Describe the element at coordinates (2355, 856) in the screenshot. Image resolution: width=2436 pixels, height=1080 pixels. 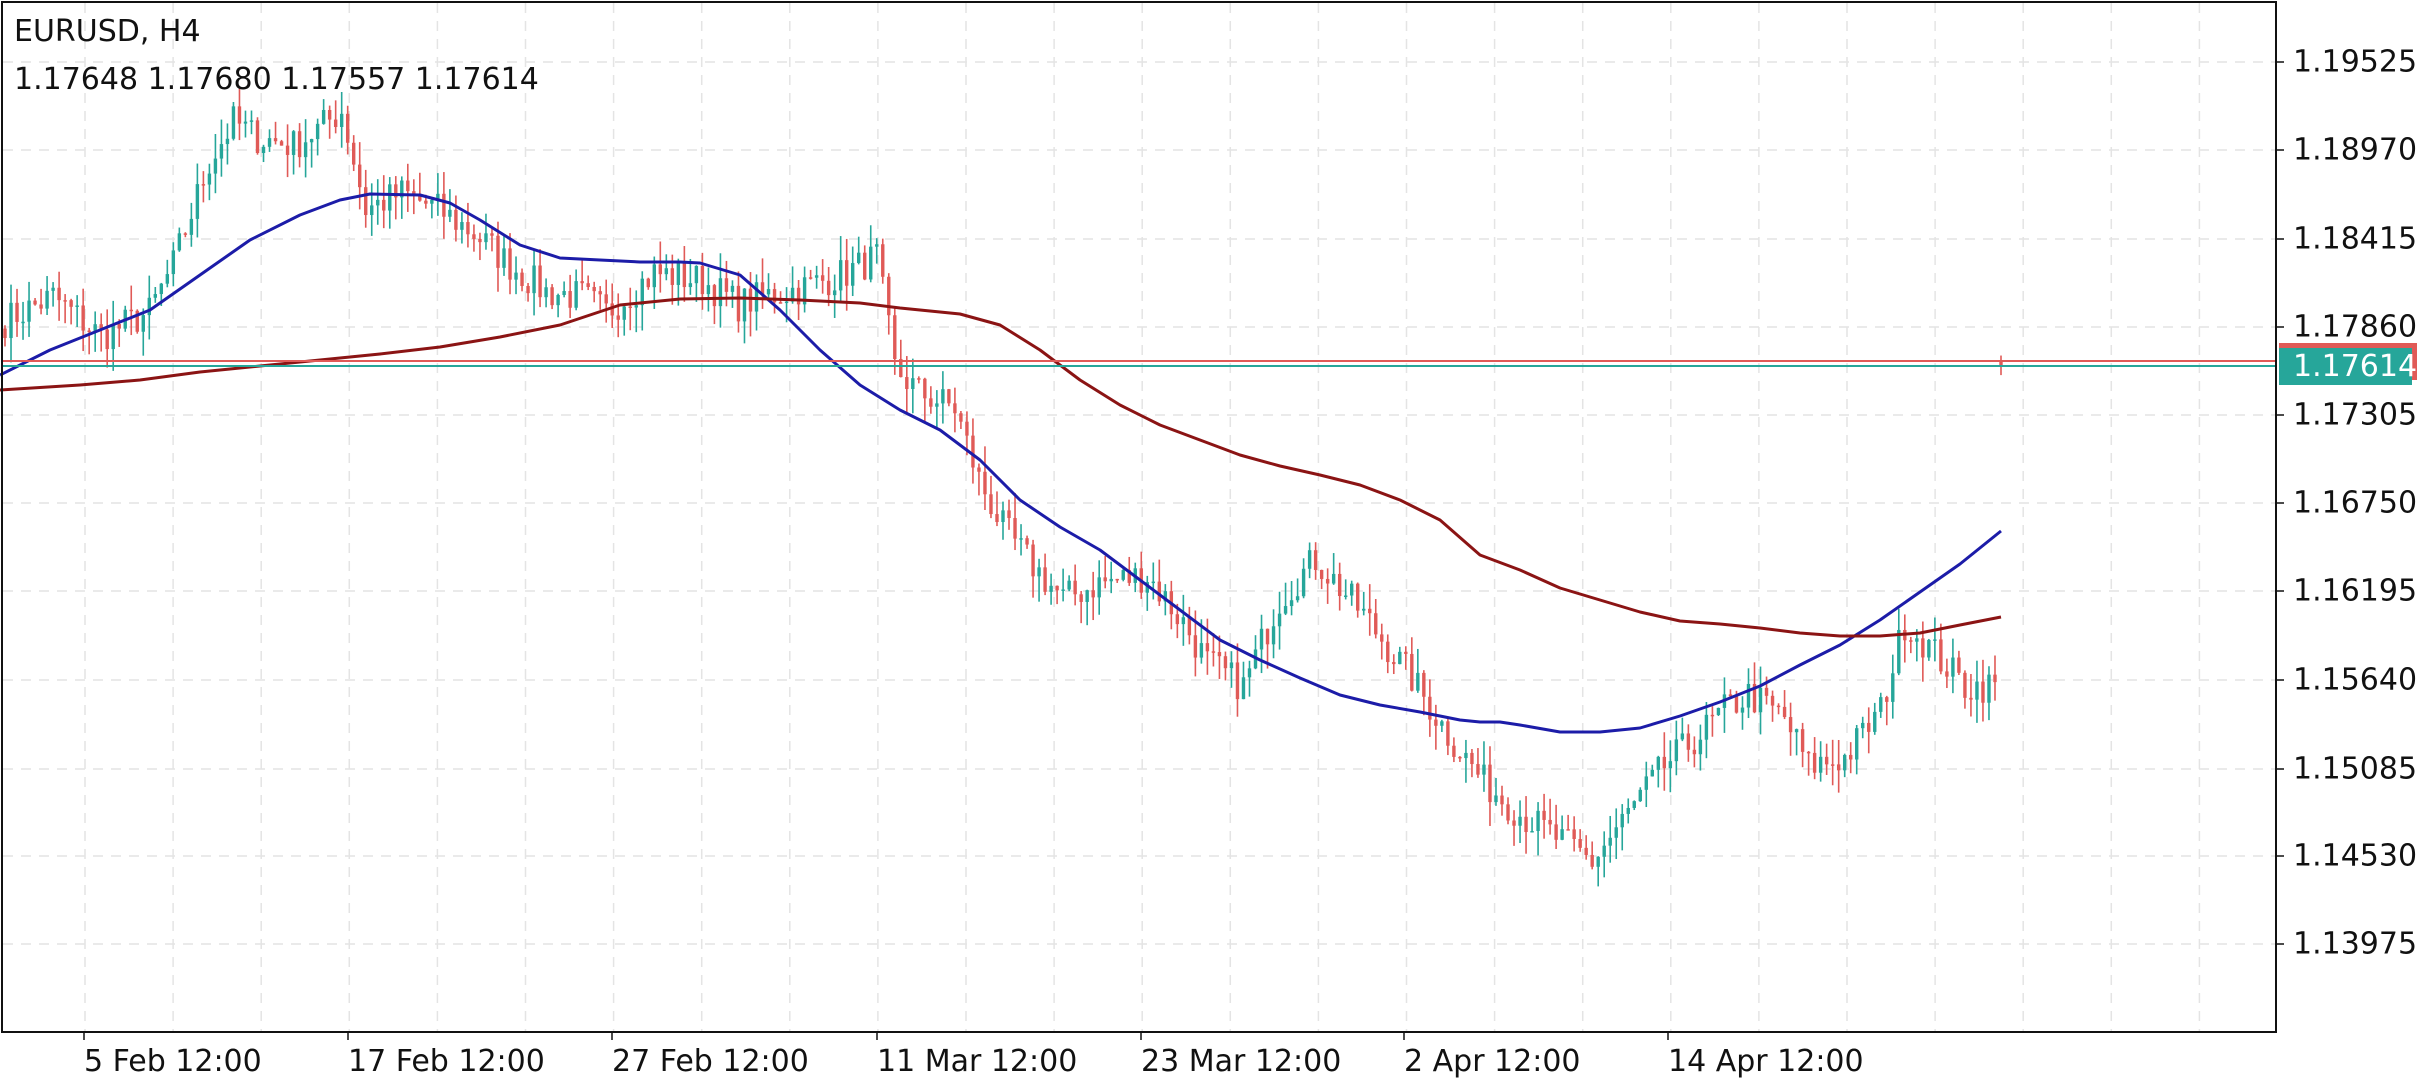
I see `price-tick-label: 1.14530` at that location.